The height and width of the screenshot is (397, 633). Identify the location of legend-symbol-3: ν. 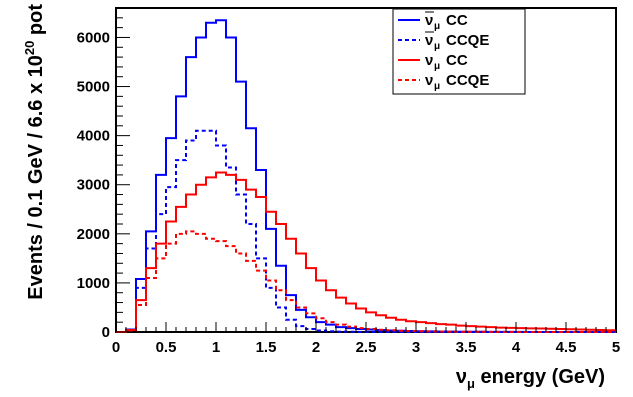
(429, 80).